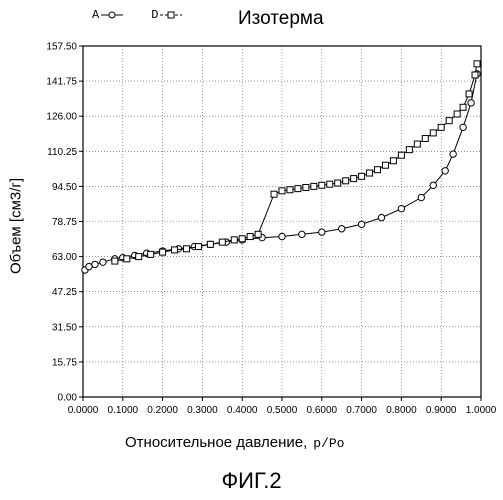 This screenshot has width=503, height=500. Describe the element at coordinates (61, 117) in the screenshot. I see `y-tick-label: 126.00` at that location.